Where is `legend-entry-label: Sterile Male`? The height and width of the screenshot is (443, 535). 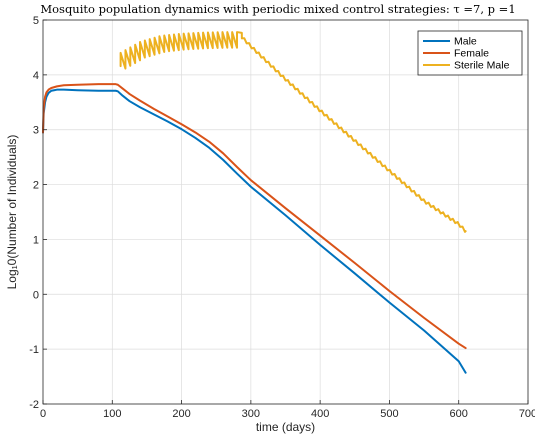
legend-entry-label: Sterile Male is located at coordinates (482, 66).